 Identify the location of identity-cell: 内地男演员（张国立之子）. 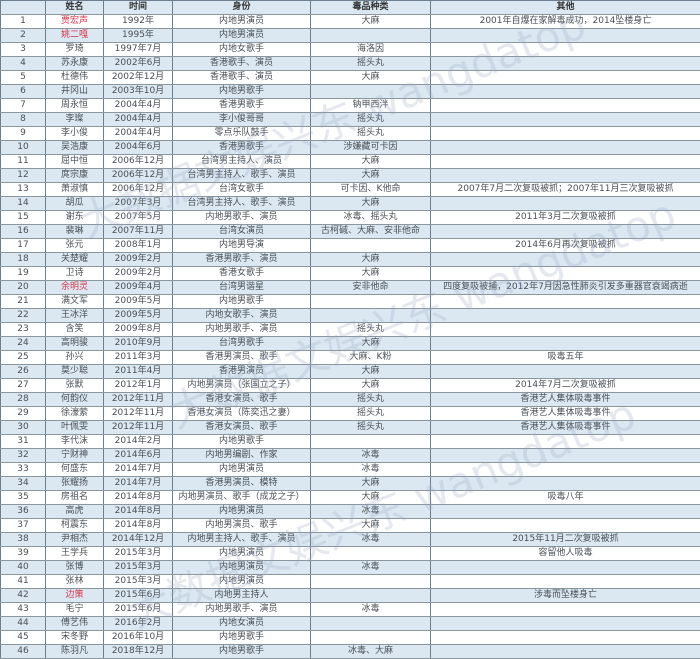
(242, 386).